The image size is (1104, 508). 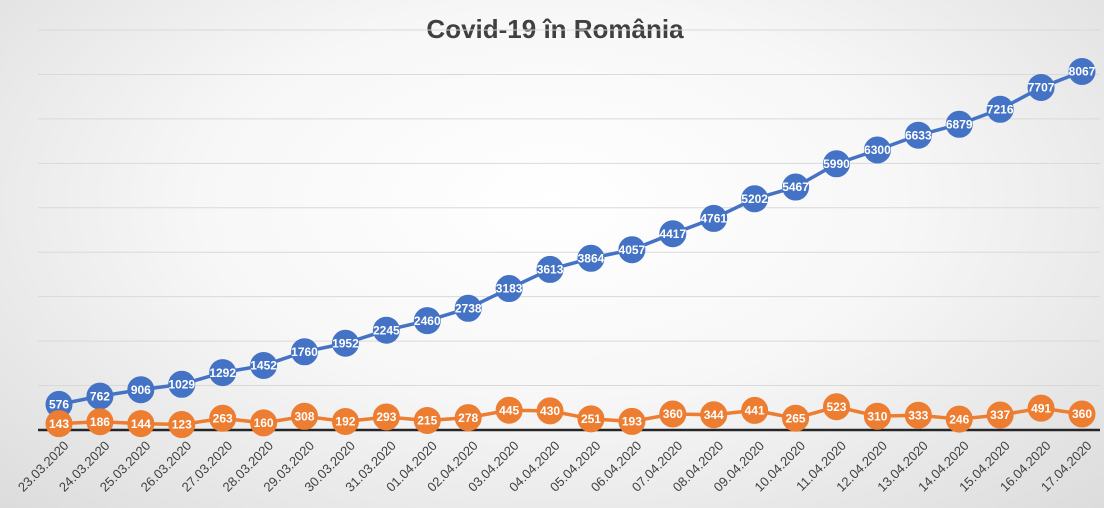 I want to click on data-label: 491, so click(x=1041, y=408).